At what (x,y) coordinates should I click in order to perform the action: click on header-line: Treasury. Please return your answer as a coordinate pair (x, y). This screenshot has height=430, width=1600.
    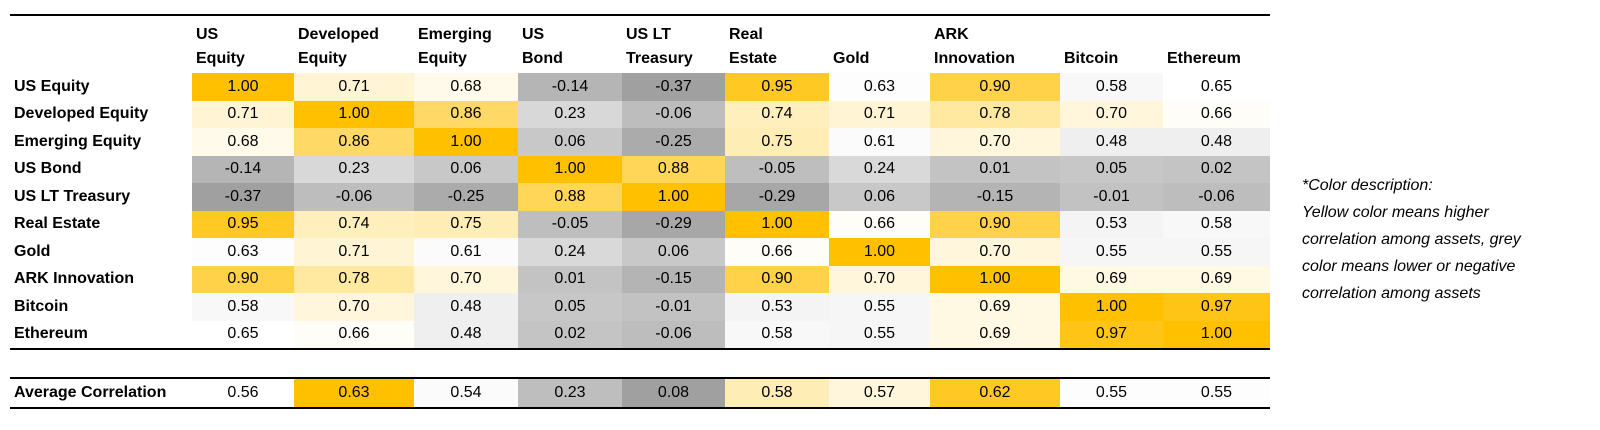
    Looking at the image, I should click on (659, 58).